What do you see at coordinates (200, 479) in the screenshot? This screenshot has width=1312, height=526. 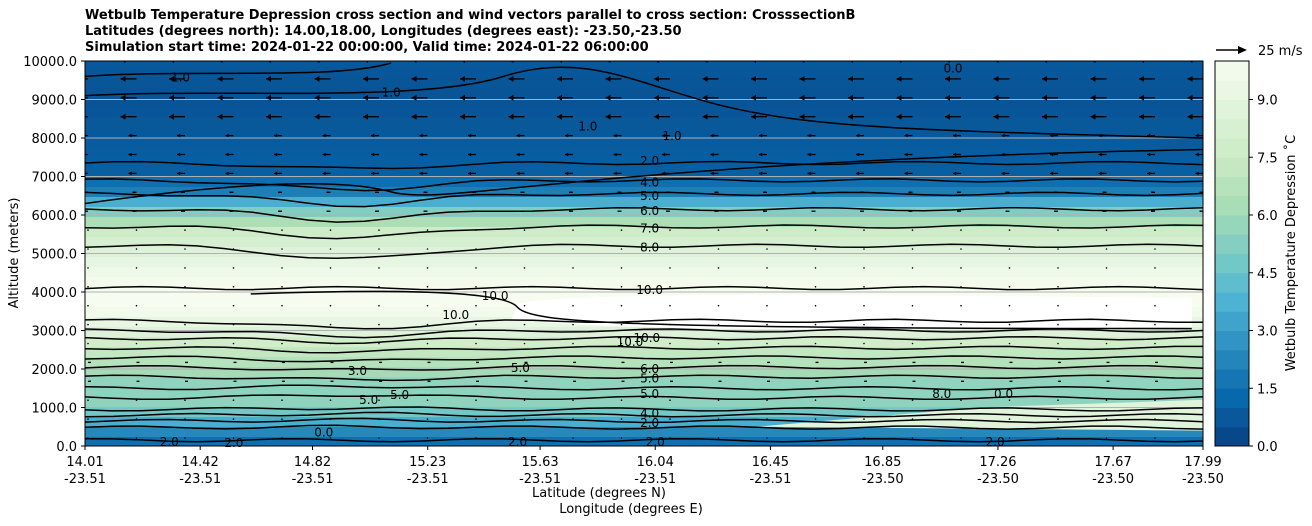 I see `x-tick-label-lon: -23.51` at bounding box center [200, 479].